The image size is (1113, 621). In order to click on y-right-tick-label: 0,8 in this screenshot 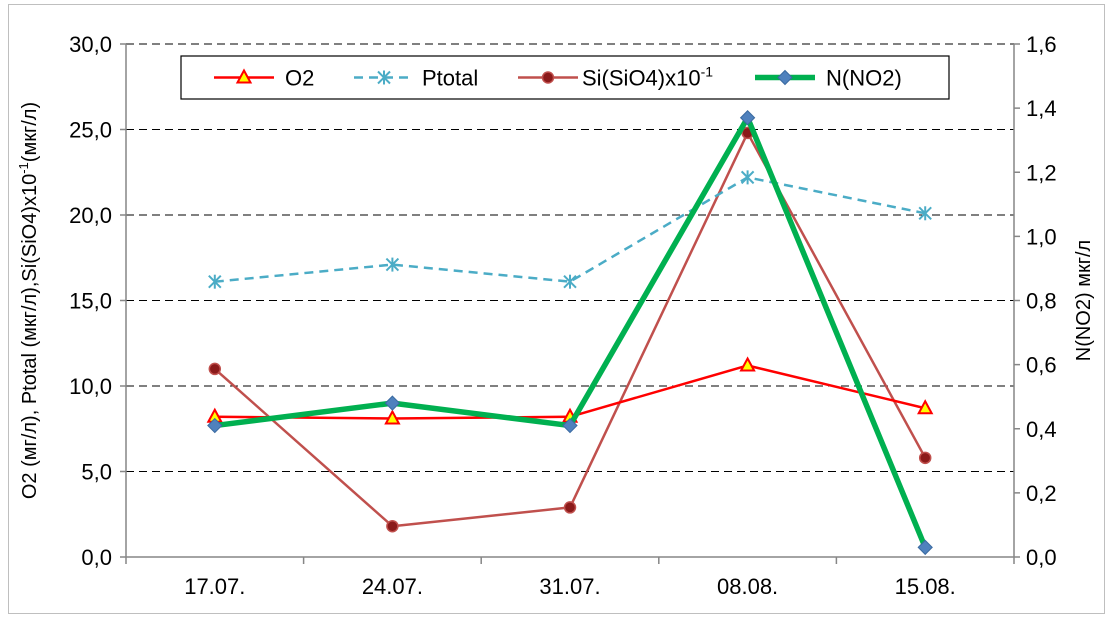, I will do `click(1041, 301)`.